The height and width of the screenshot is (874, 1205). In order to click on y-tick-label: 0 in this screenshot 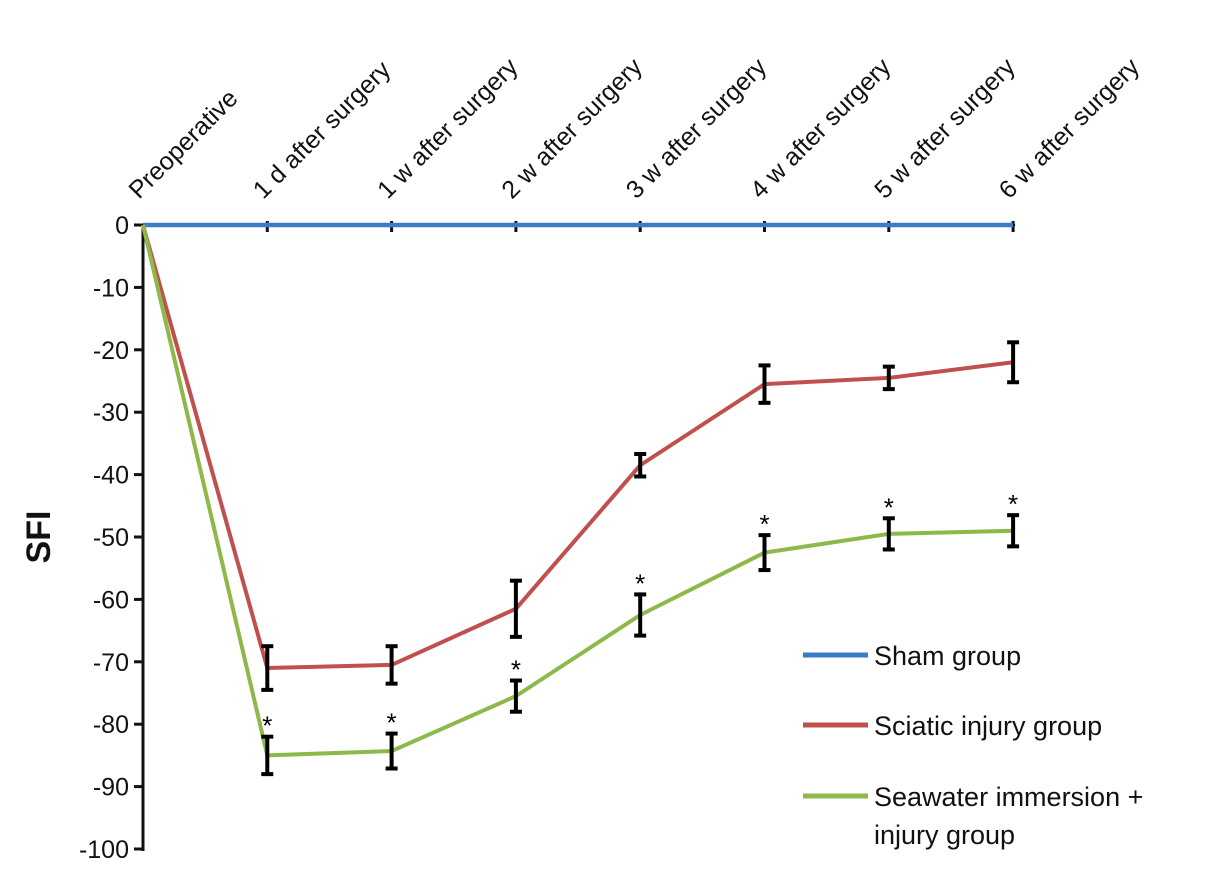, I will do `click(122, 226)`.